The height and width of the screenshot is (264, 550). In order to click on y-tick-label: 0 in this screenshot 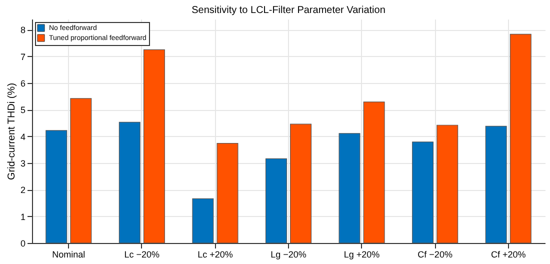, I will do `click(23, 243)`.